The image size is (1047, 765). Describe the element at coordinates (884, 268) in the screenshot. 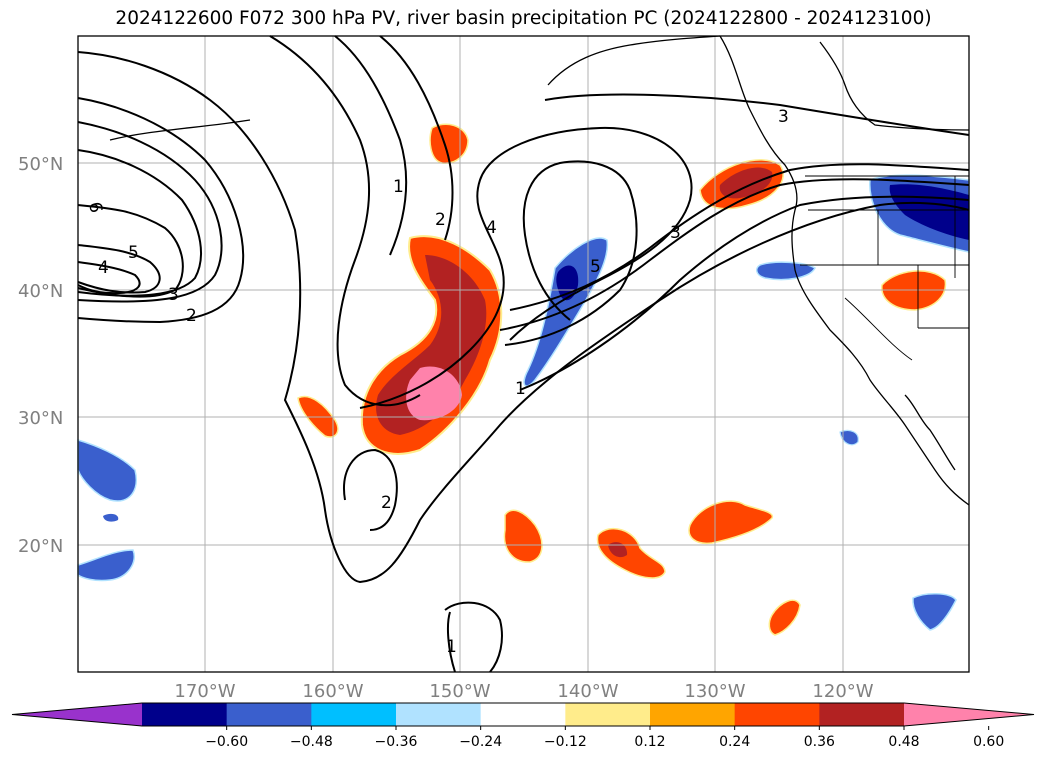

I see `borders` at that location.